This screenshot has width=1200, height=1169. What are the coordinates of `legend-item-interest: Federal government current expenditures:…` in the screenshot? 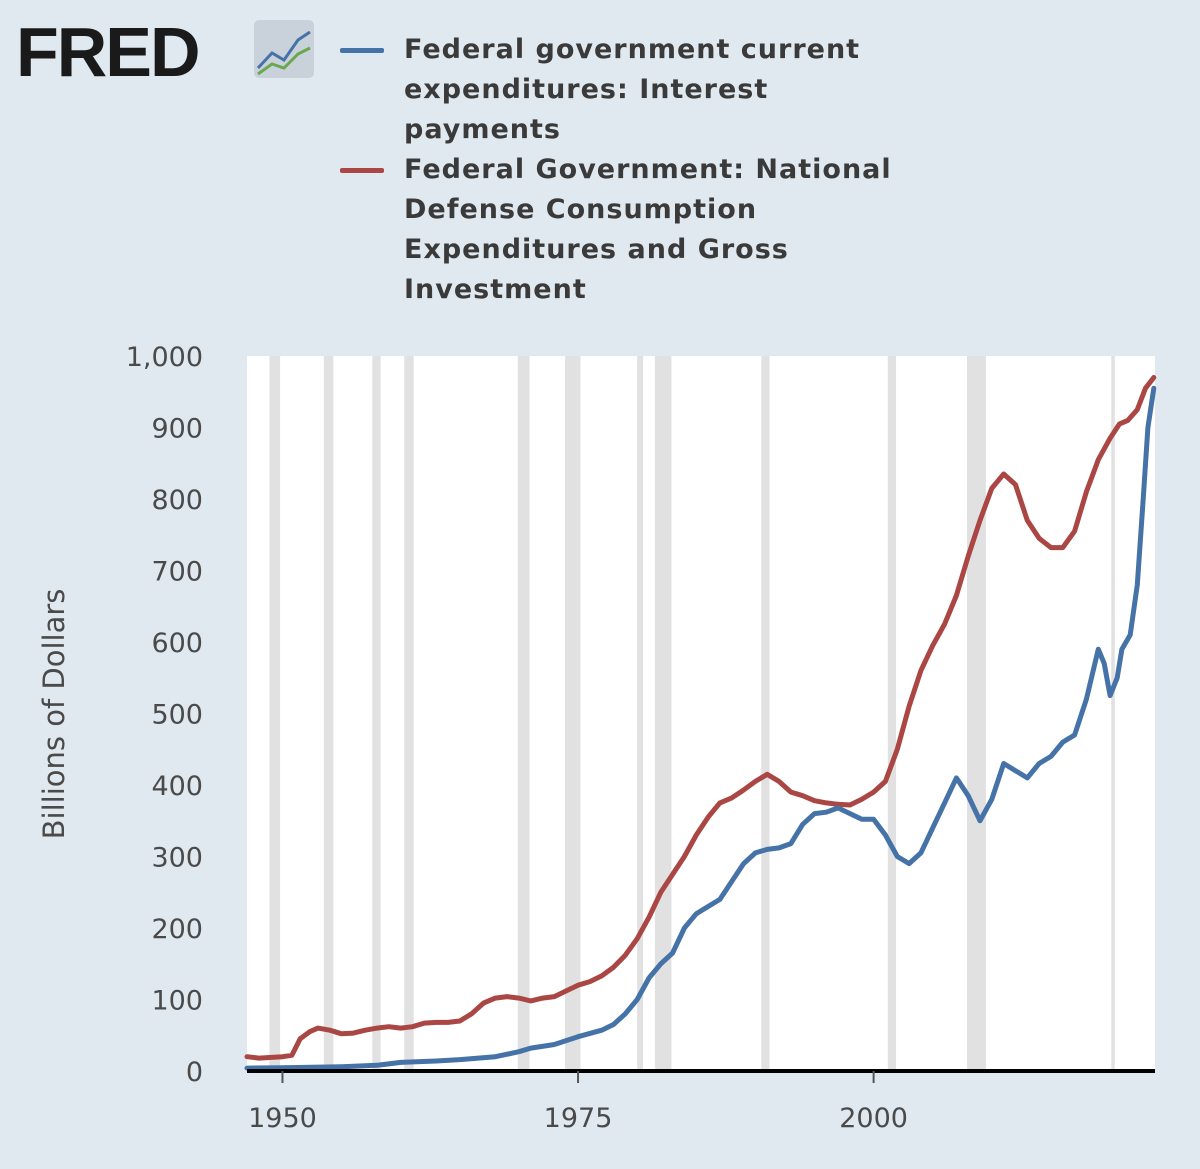 It's located at (620, 90).